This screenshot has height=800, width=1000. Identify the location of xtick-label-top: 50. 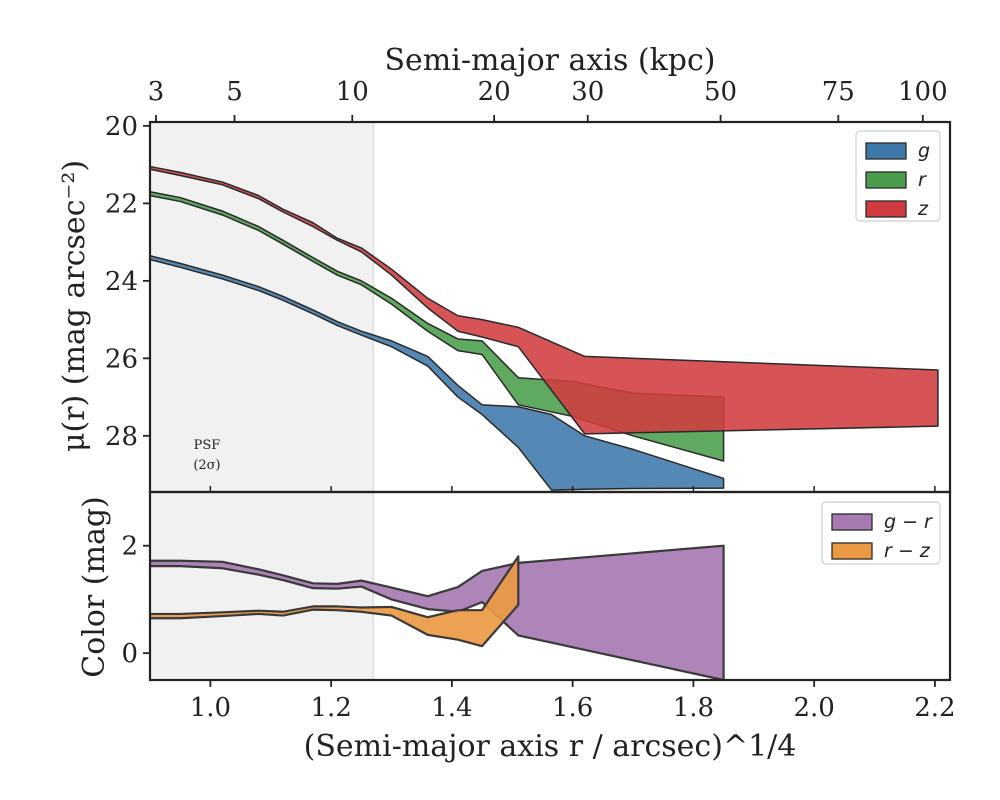
(720, 92).